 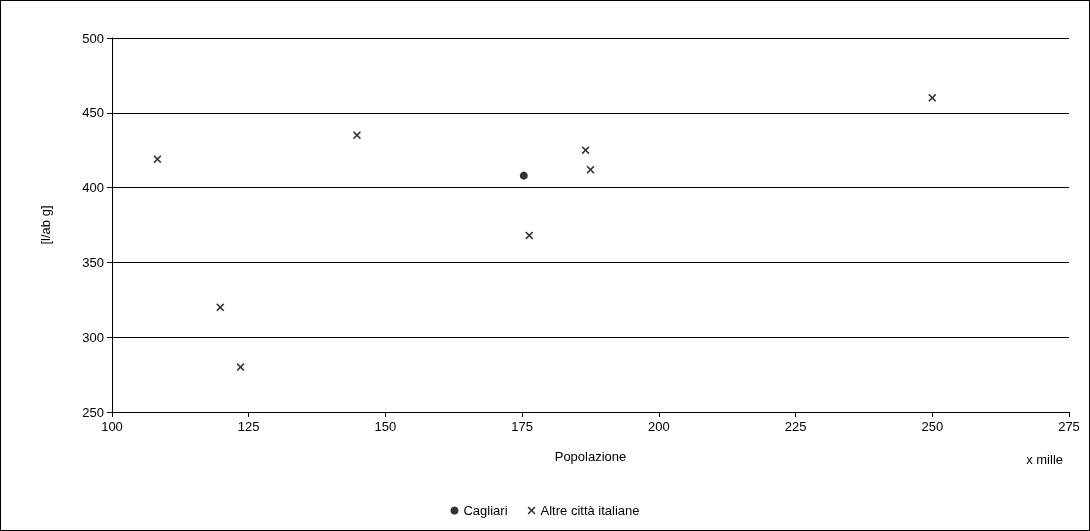 I want to click on x-tick-label: 175, so click(x=522, y=426).